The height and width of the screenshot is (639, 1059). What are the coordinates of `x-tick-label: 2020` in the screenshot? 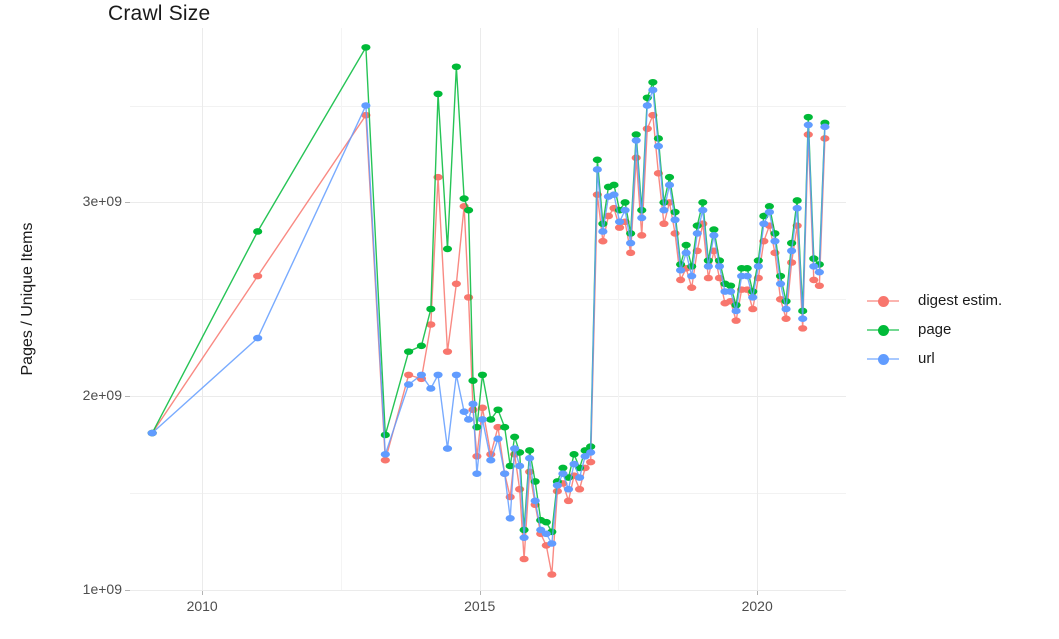 It's located at (757, 606).